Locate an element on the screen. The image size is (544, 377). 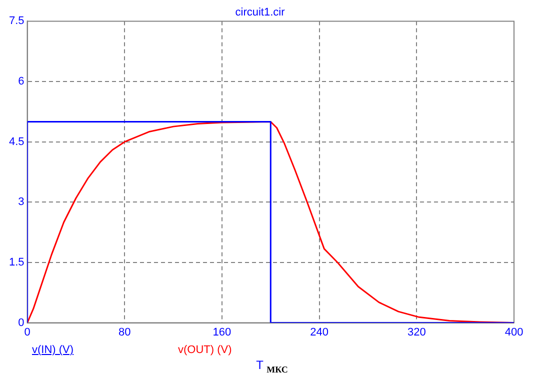
x-tick-label: 160 is located at coordinates (222, 332).